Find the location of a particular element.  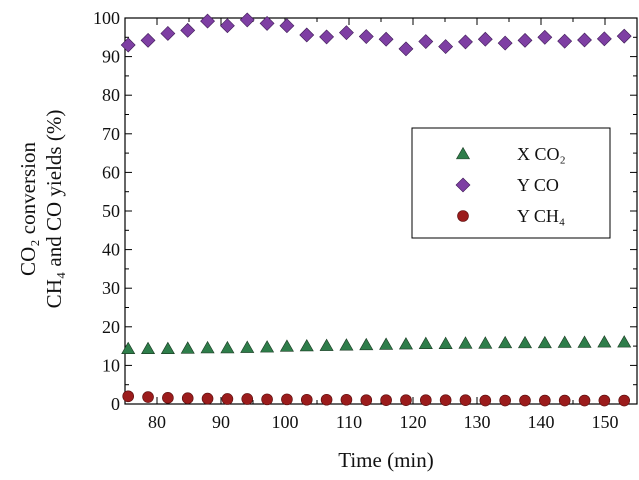

legend-box is located at coordinates (511, 183).